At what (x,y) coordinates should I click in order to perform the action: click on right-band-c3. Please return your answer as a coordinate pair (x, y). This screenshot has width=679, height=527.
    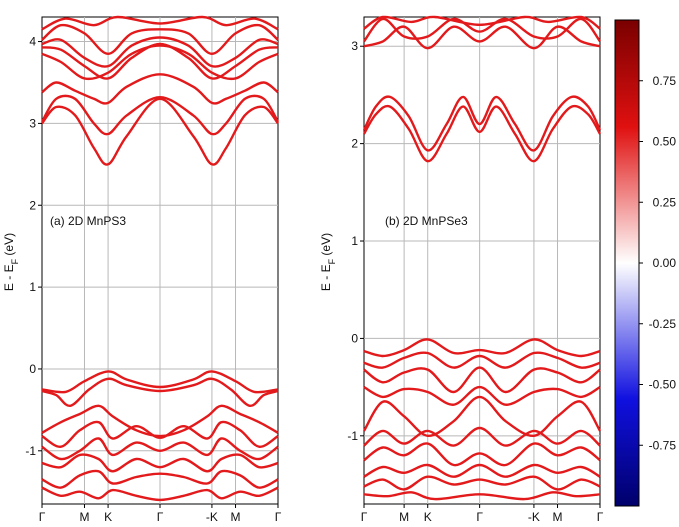
    Looking at the image, I should click on (482, 37).